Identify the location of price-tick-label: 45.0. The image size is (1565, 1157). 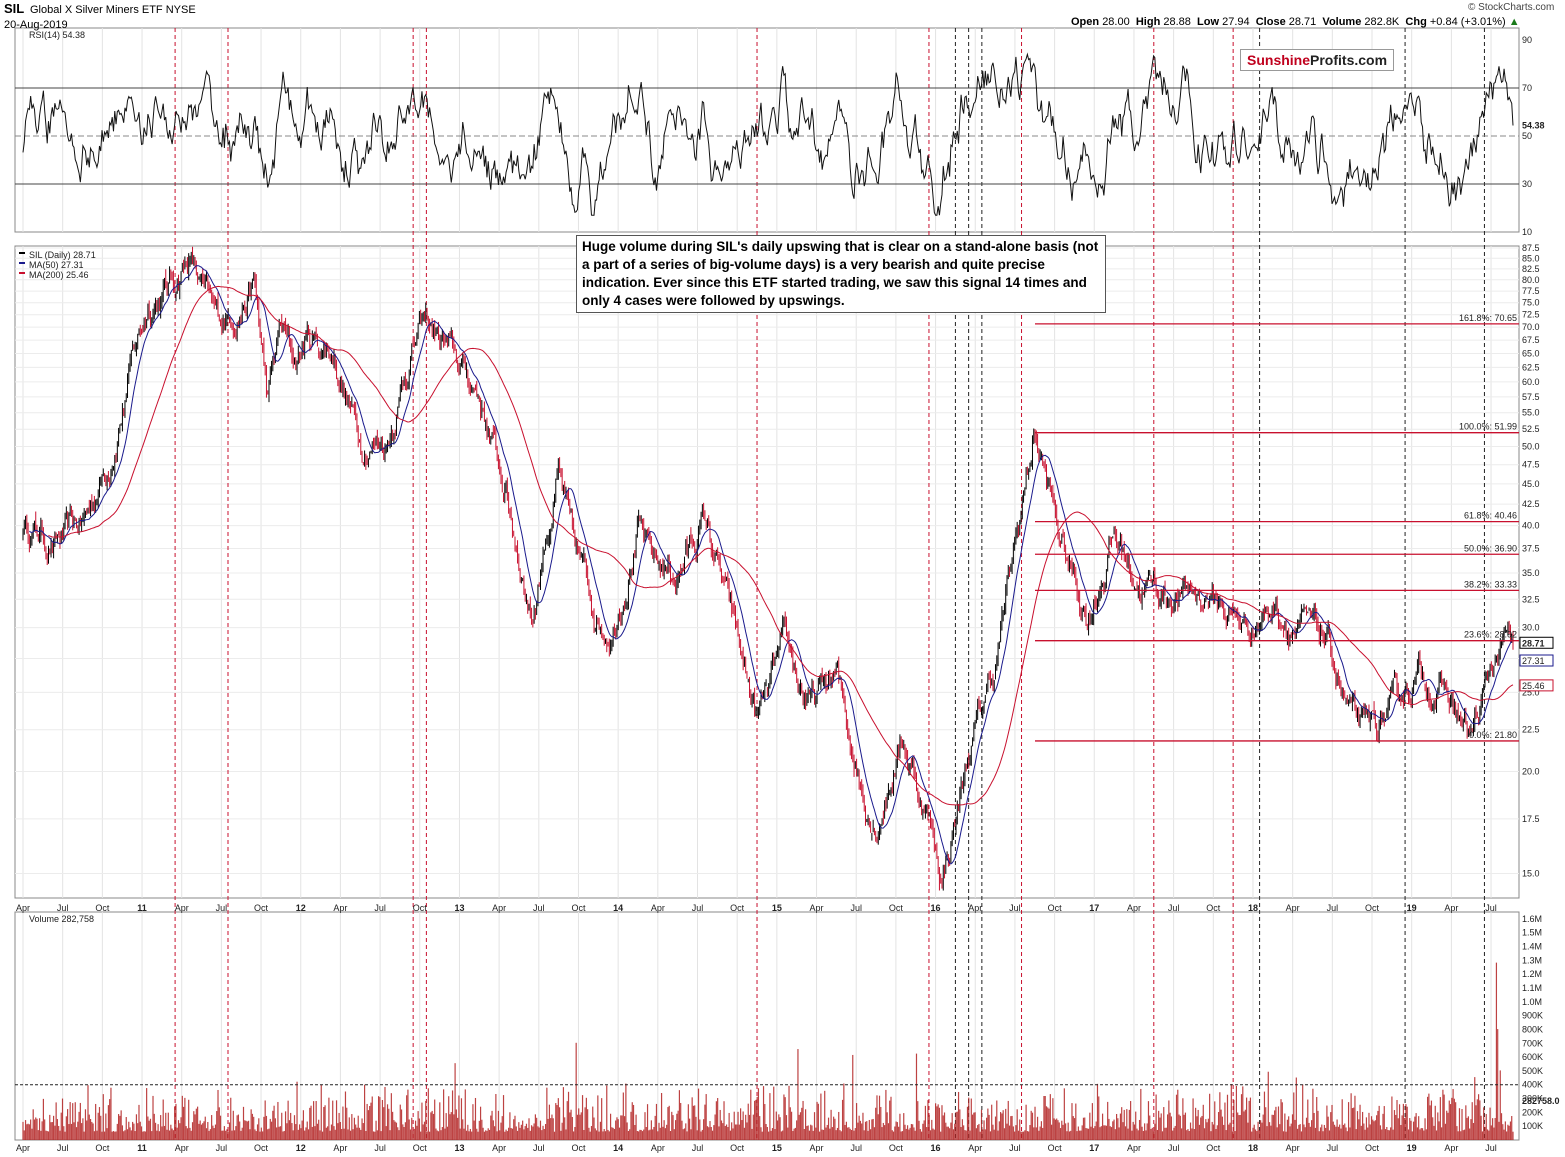
(1531, 484).